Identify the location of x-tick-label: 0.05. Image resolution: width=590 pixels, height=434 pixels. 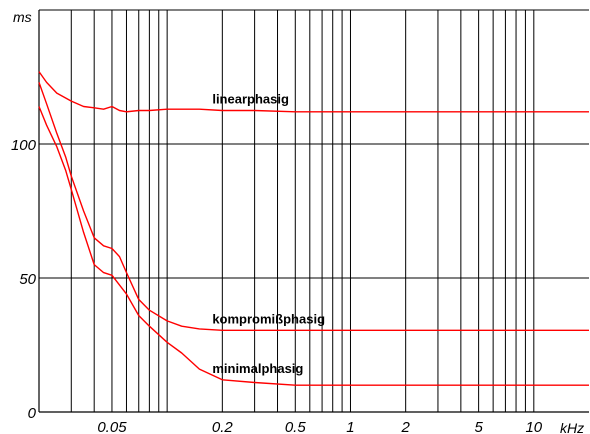
(112, 426).